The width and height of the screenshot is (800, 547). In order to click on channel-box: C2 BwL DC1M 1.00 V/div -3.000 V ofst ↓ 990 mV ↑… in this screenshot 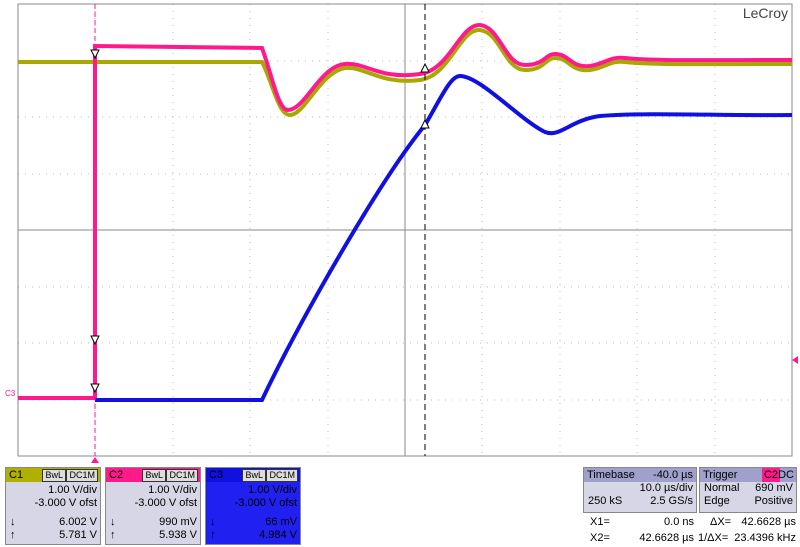, I will do `click(153, 506)`.